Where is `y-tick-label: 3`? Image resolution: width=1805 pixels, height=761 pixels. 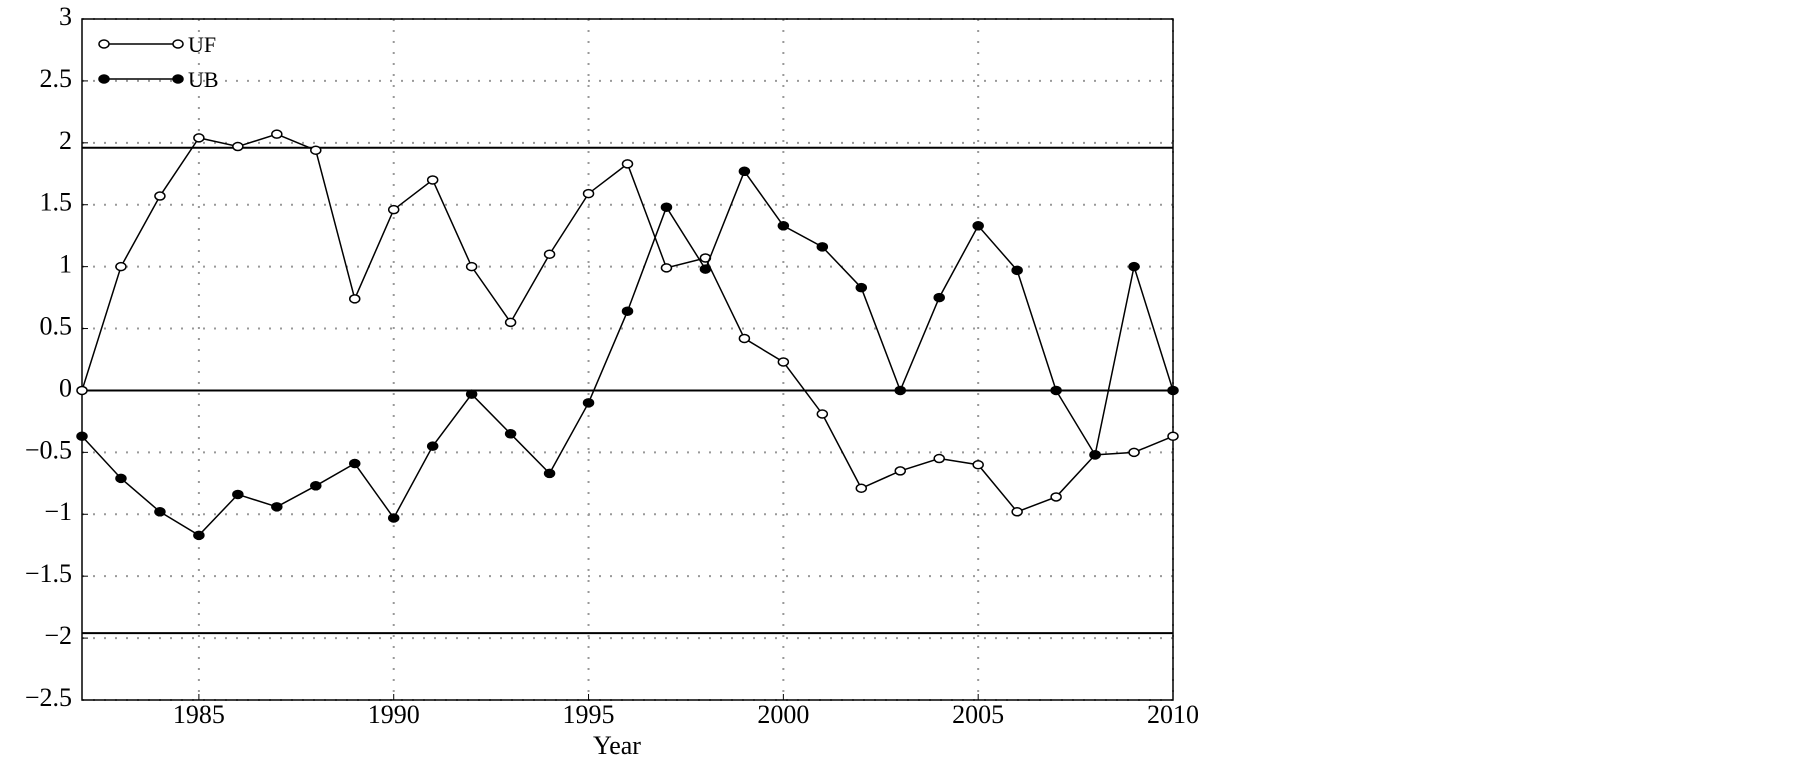
y-tick-label: 3 is located at coordinates (65, 16).